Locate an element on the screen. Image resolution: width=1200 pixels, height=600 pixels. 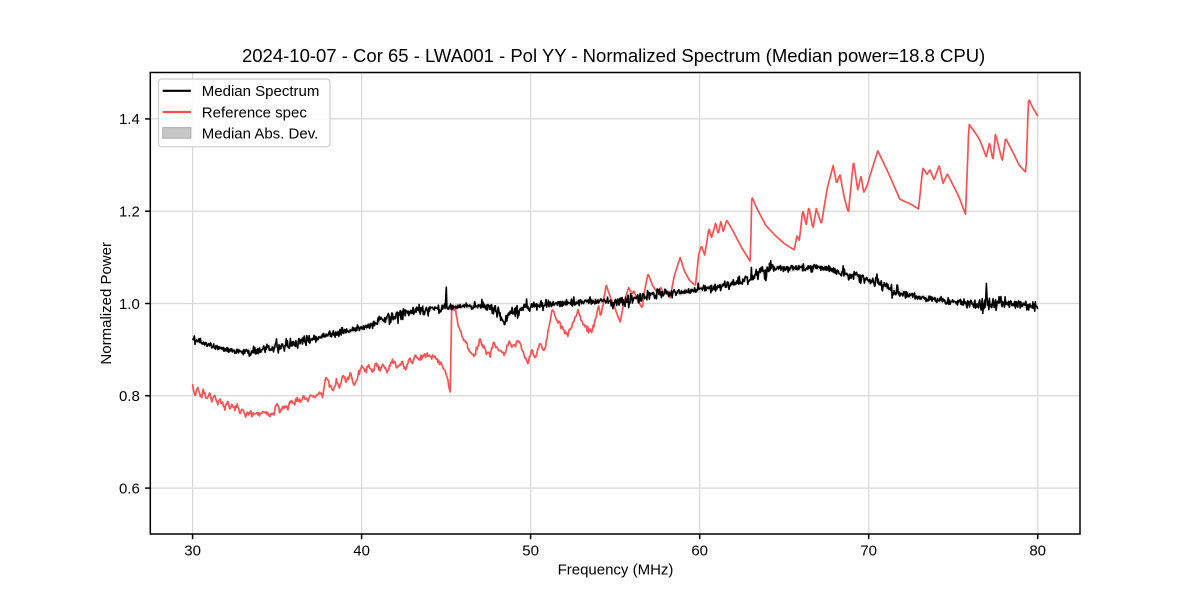
svg-text: 0.6 is located at coordinates (129, 488).